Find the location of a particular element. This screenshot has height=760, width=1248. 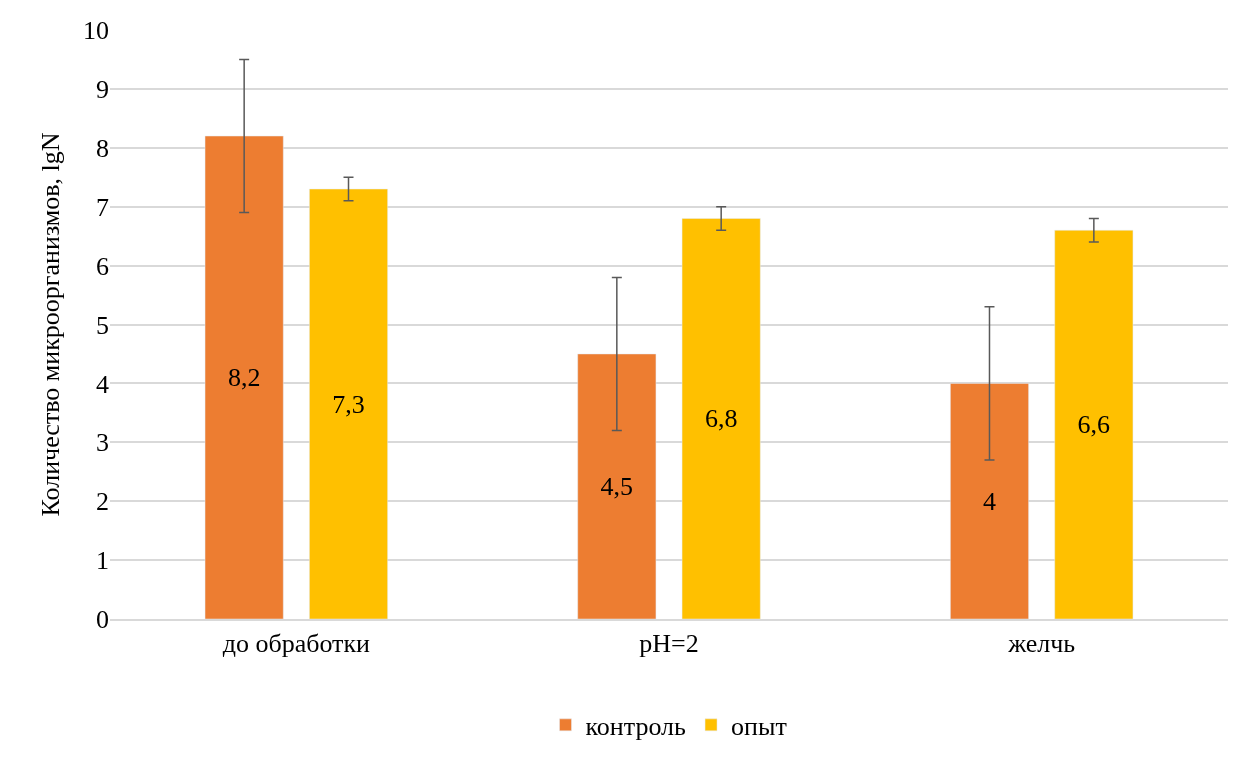

y-tick-label: 5 is located at coordinates (102, 325).